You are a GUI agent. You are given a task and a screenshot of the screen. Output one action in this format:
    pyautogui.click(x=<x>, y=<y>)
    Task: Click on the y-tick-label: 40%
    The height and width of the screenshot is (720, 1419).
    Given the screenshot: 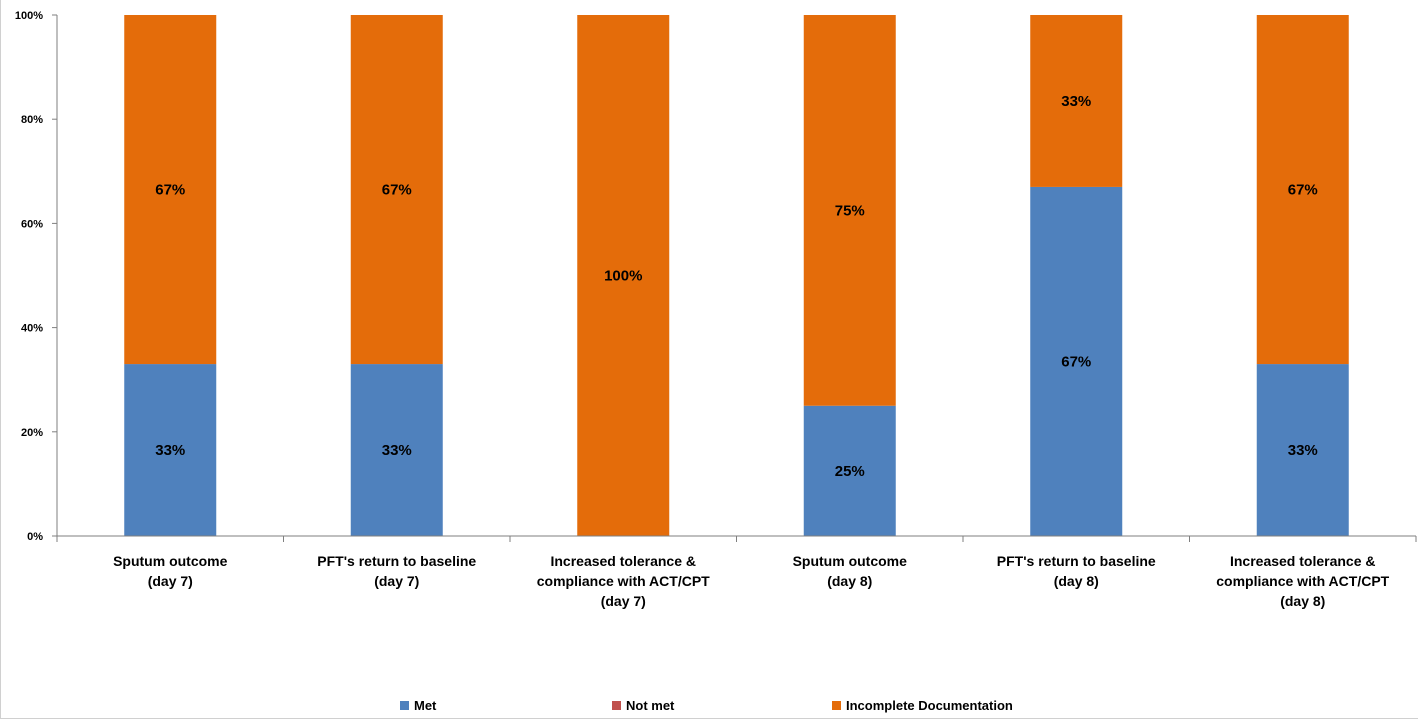 What is the action you would take?
    pyautogui.click(x=32, y=329)
    